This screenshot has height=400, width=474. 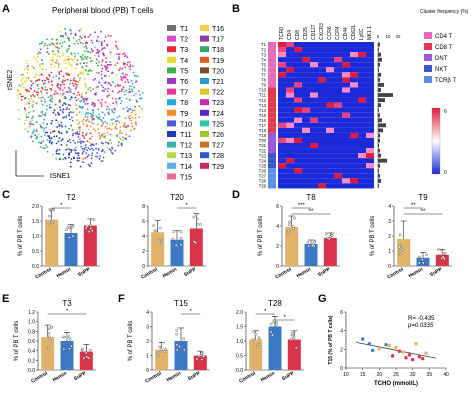 What do you see at coordinates (372, 350) in the screenshot?
I see `g-point` at bounding box center [372, 350].